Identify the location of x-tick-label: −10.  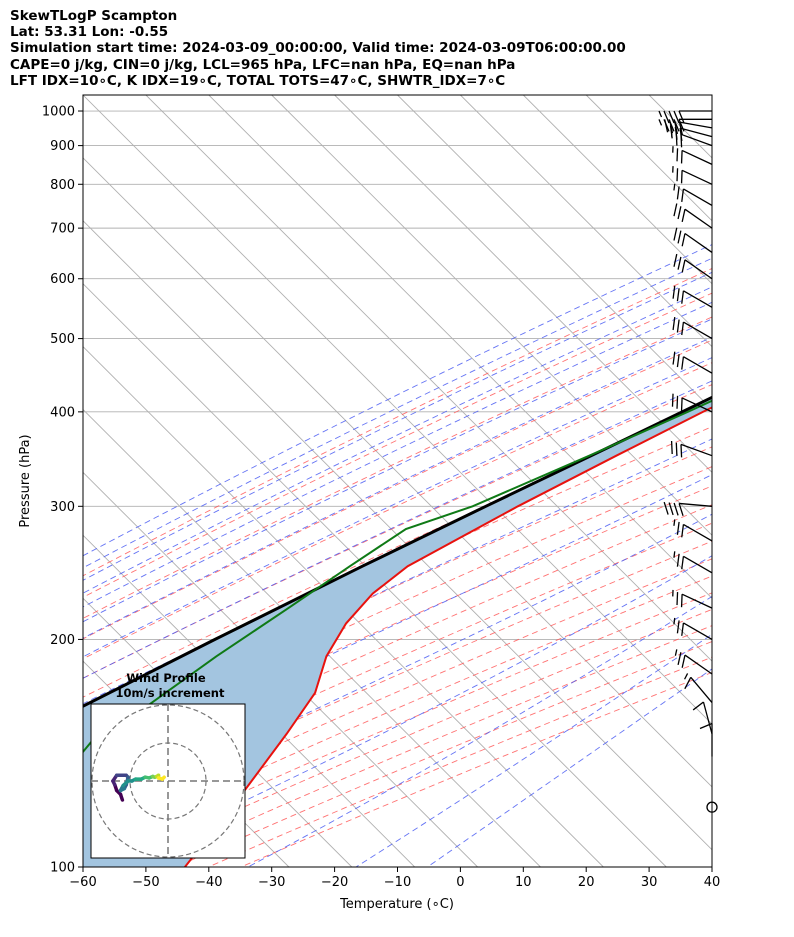
(397, 882).